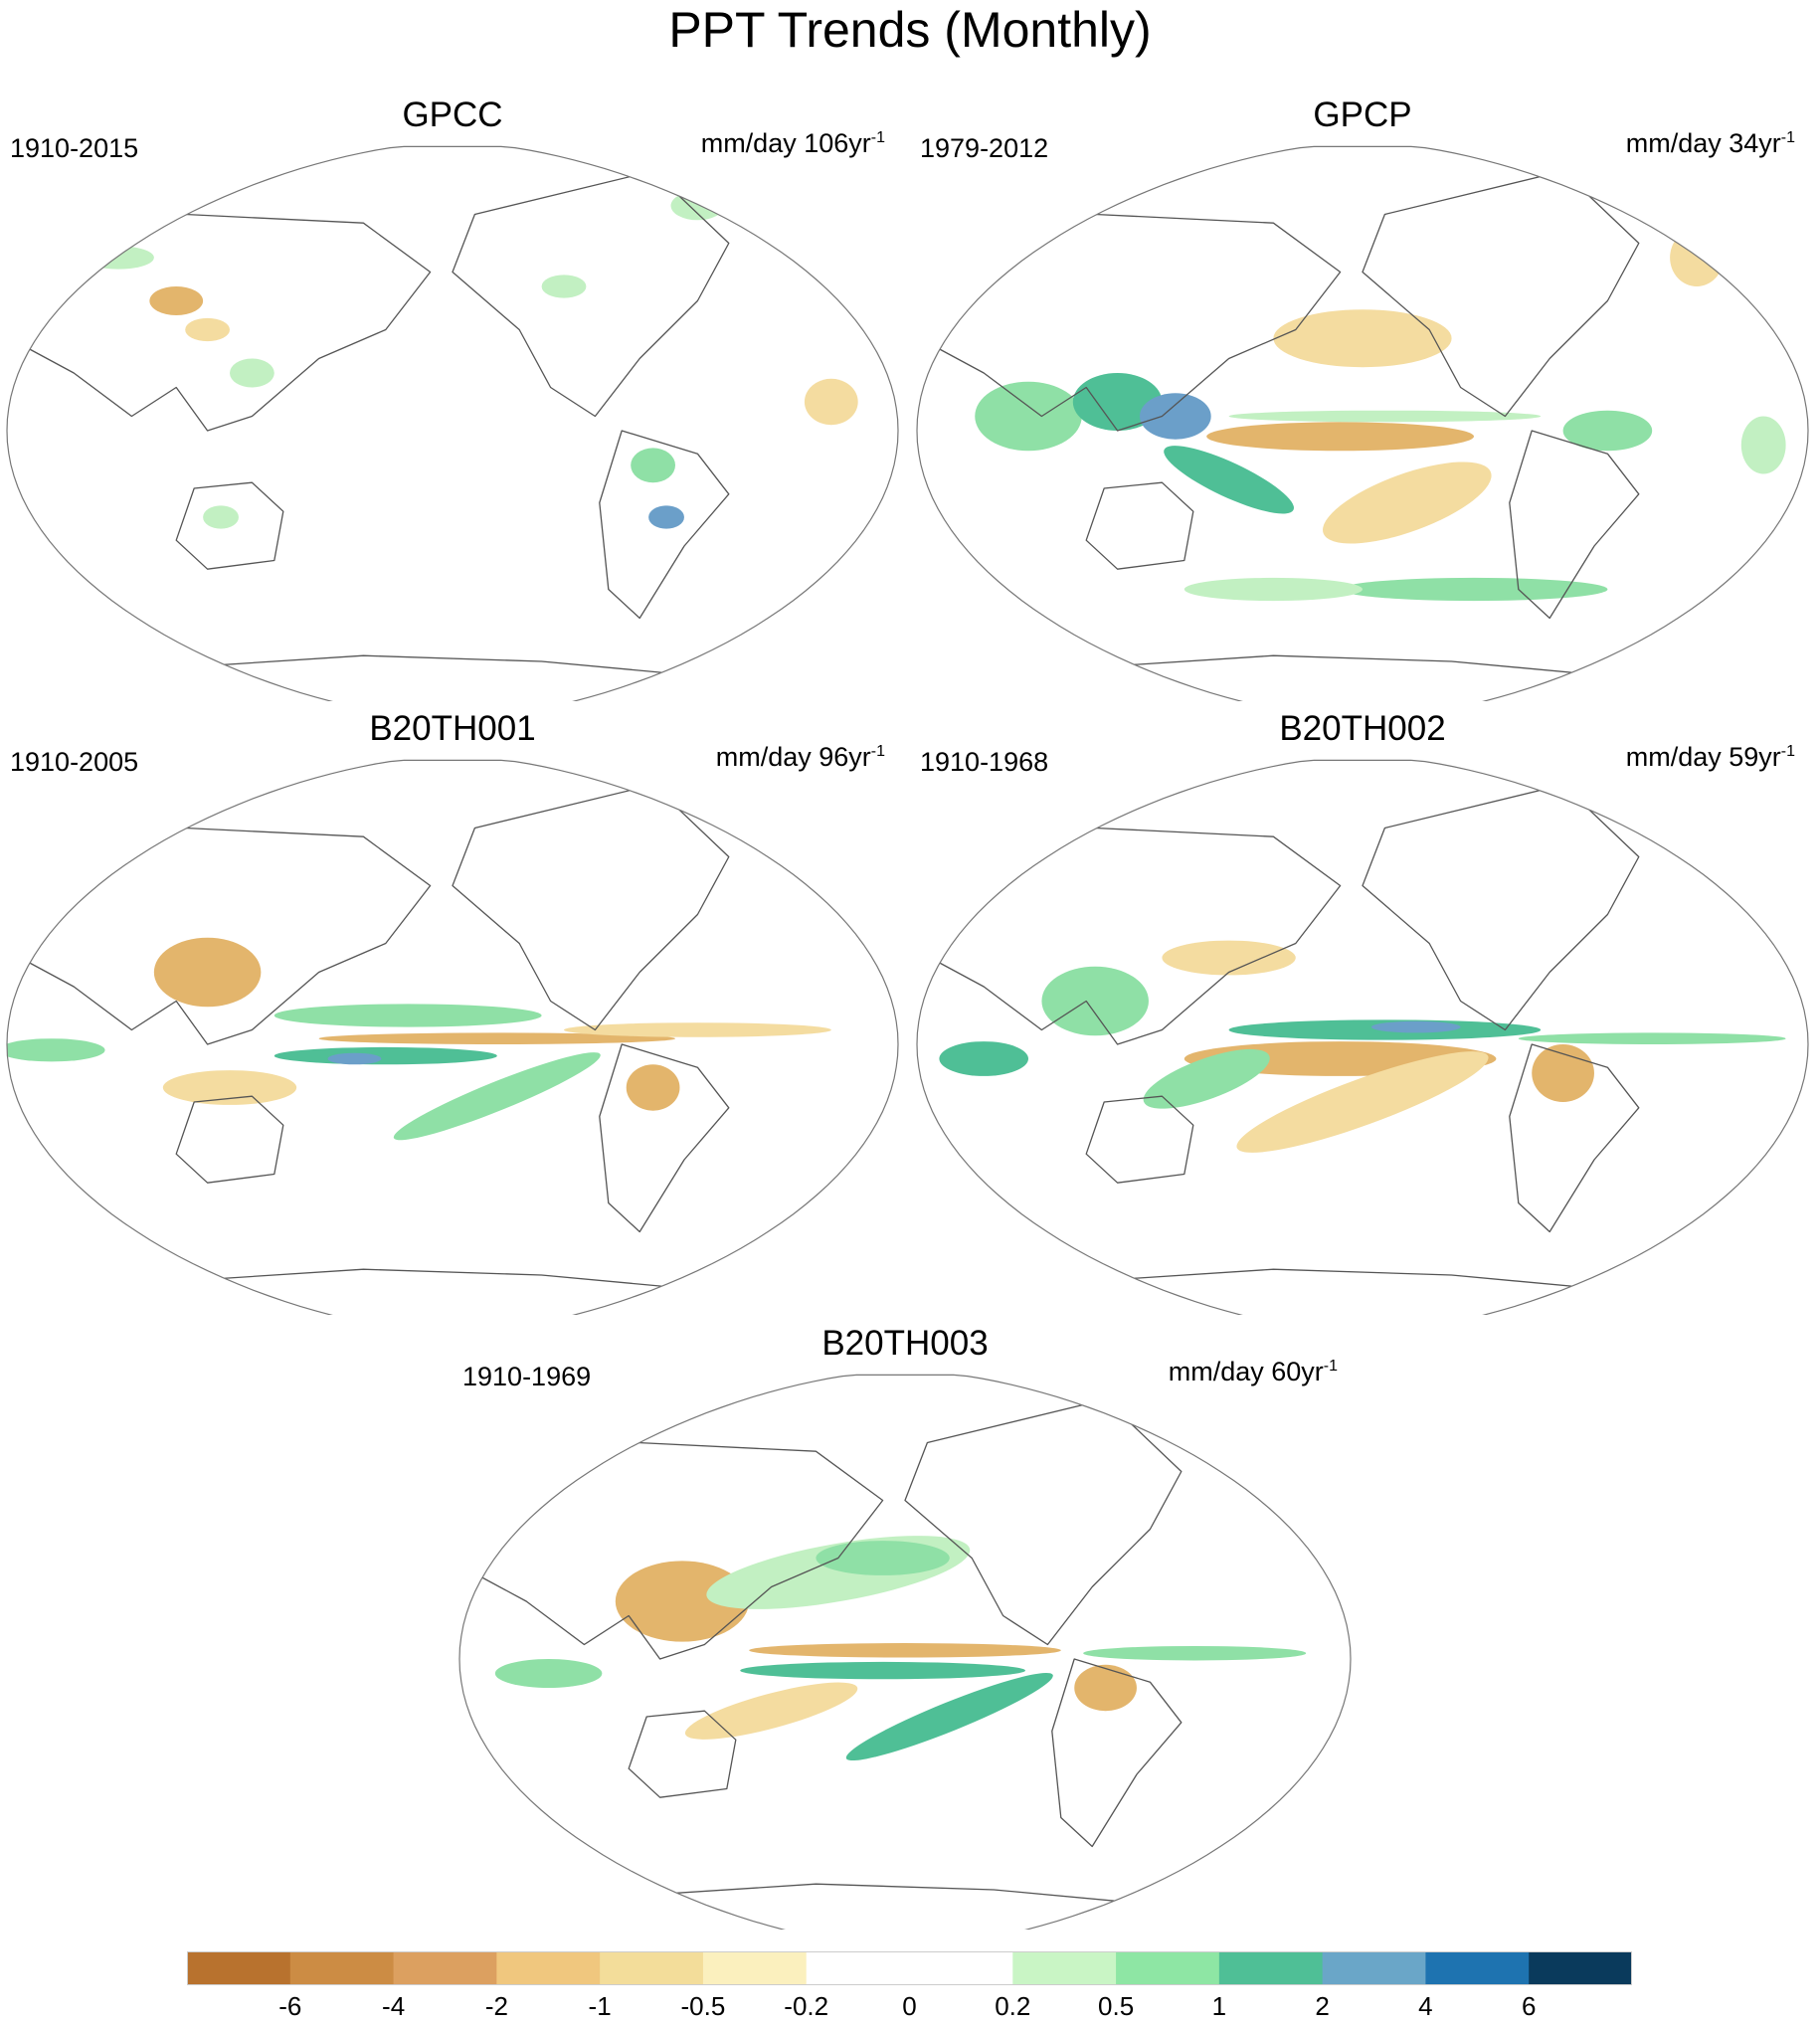 This screenshot has height=2027, width=1820. I want to click on colorbar-tick-label: 2, so click(1322, 2006).